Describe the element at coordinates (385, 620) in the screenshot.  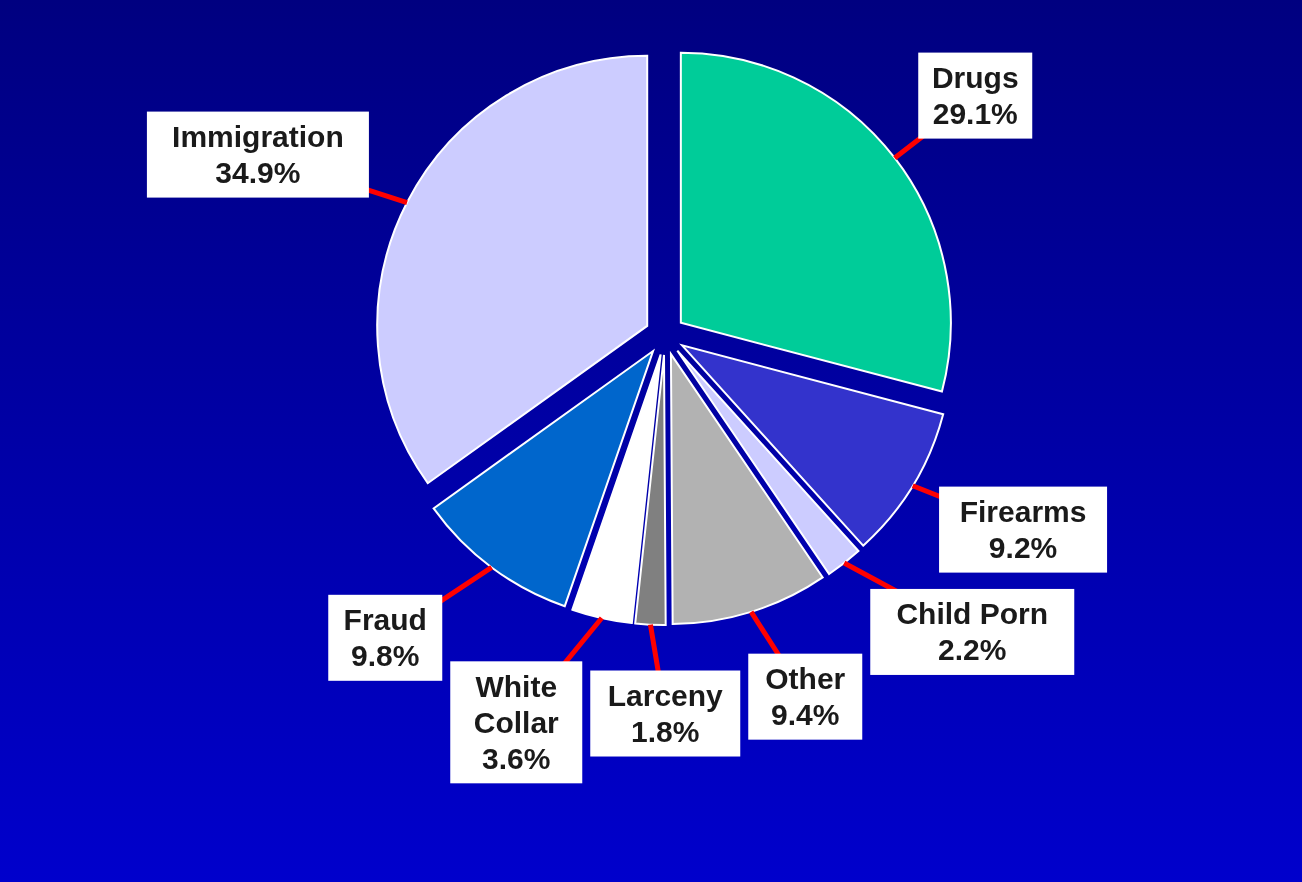
I see `slice-label: Fraud` at that location.